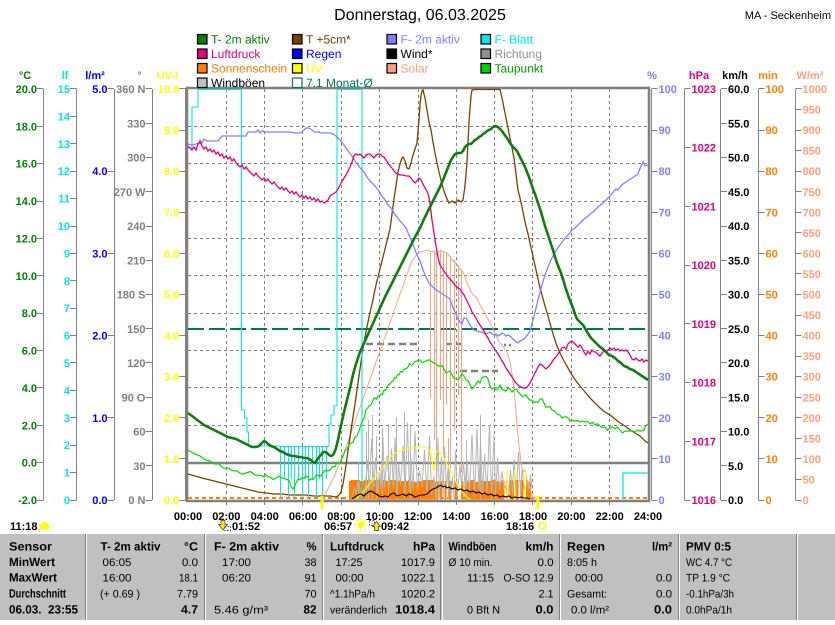 Image resolution: width=835 pixels, height=625 pixels. Describe the element at coordinates (64, 117) in the screenshot. I see `svg-text: 14` at that location.